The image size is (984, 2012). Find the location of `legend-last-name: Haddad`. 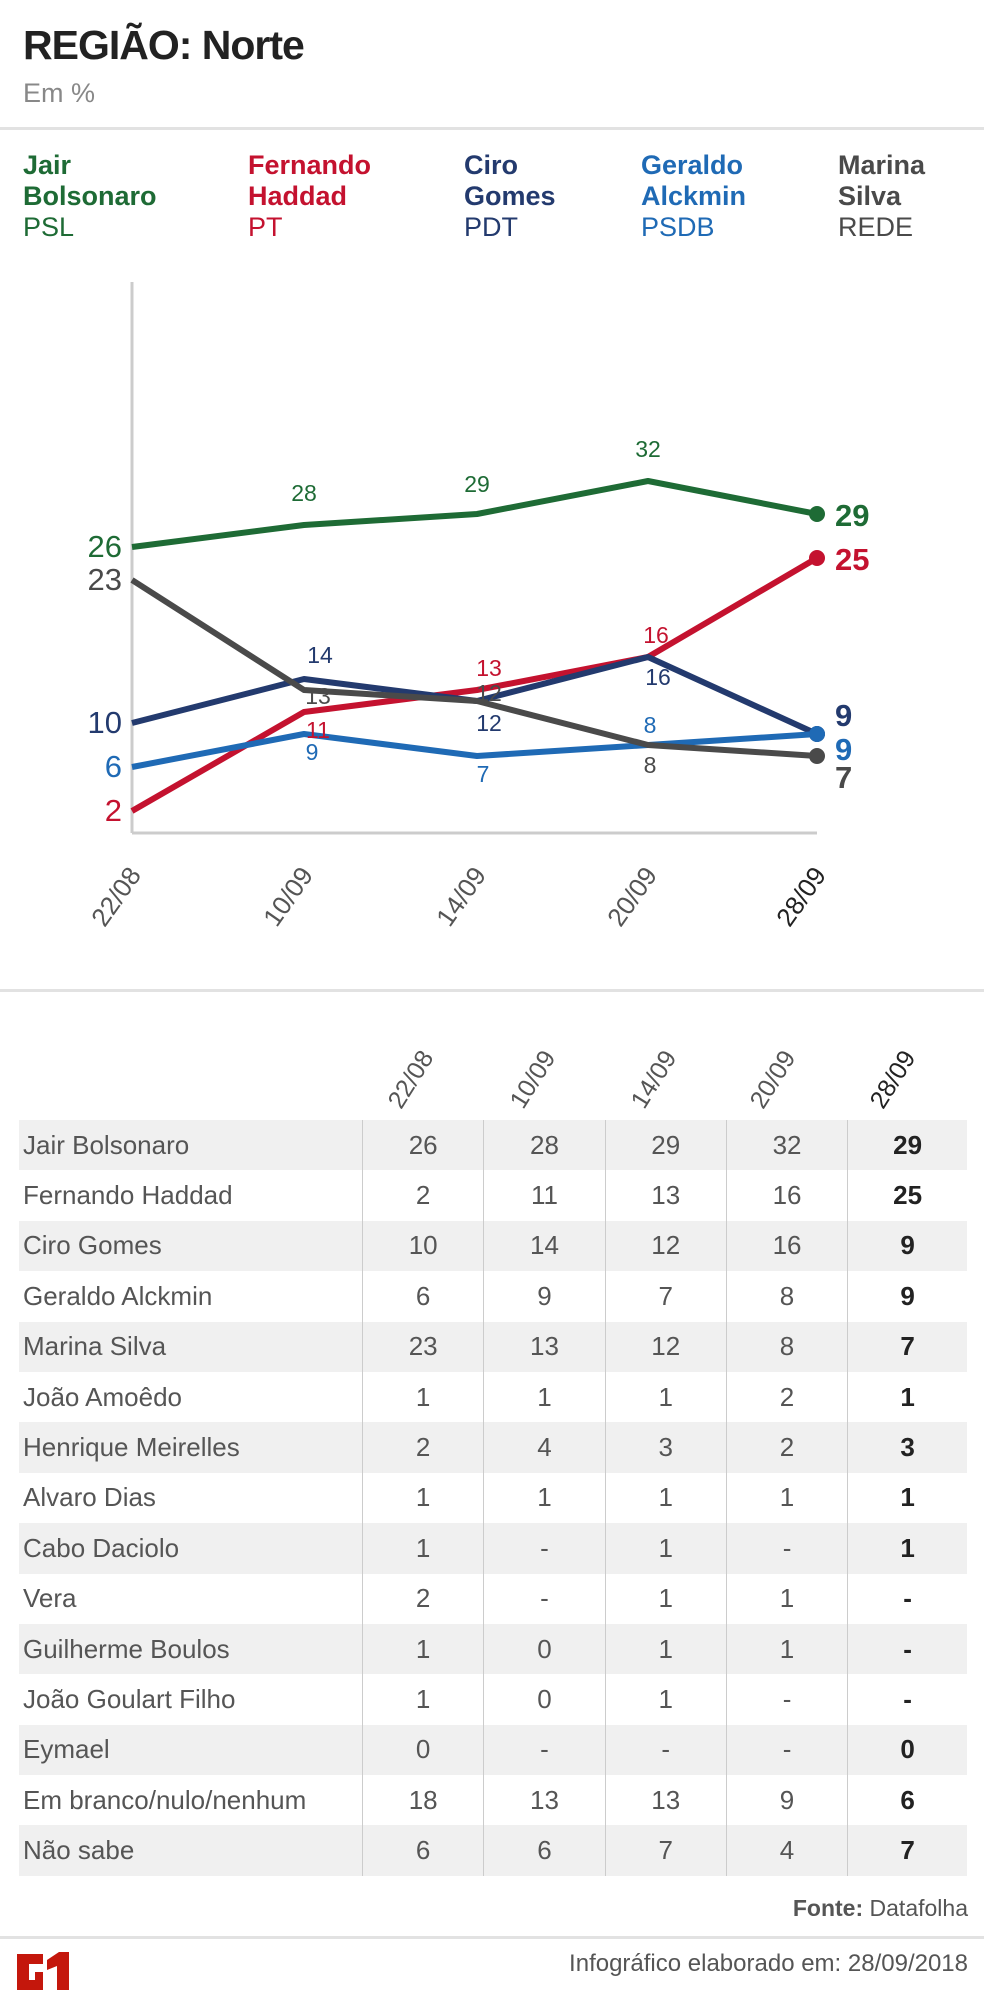

legend-last-name: Haddad is located at coordinates (298, 196).